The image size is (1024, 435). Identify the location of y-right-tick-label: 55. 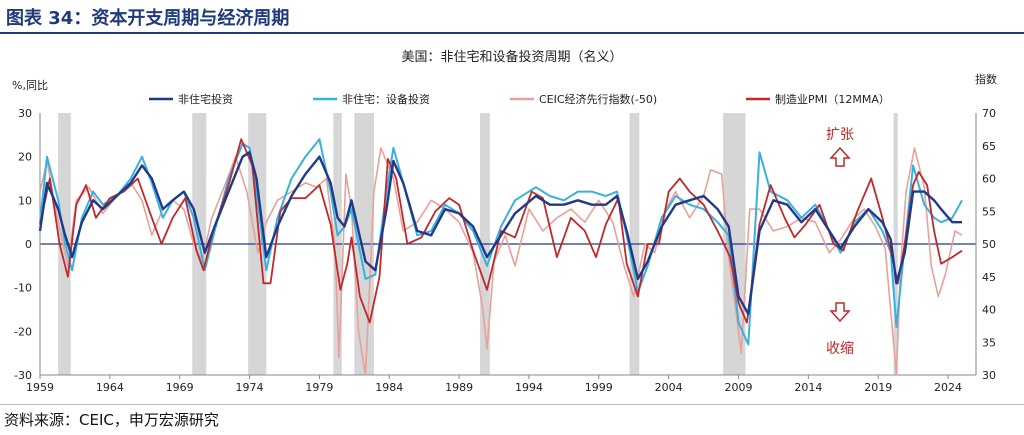
(989, 211).